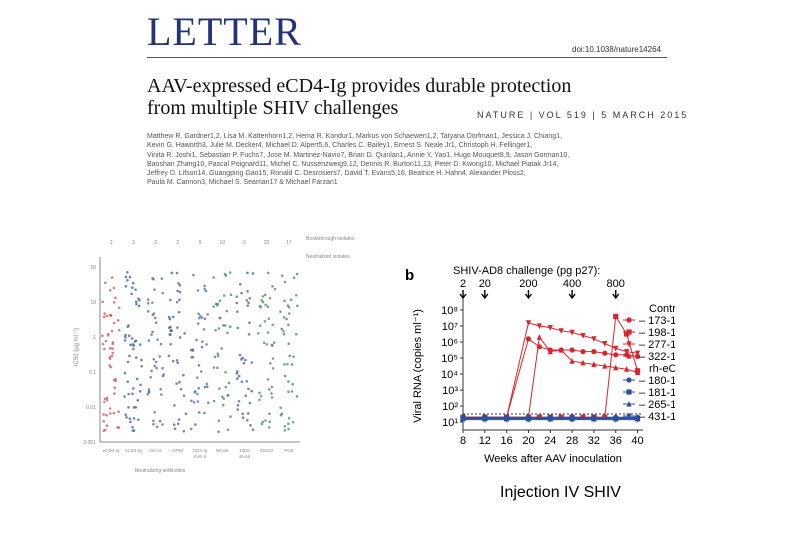 The image size is (810, 540). Describe the element at coordinates (133, 450) in the screenshot. I see `fig-a-category-label: eCD4-Ig` at that location.